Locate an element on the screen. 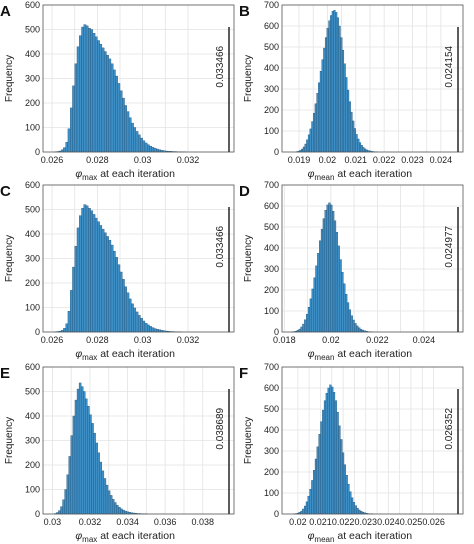  x-tick-label: 0.02 is located at coordinates (328, 160).